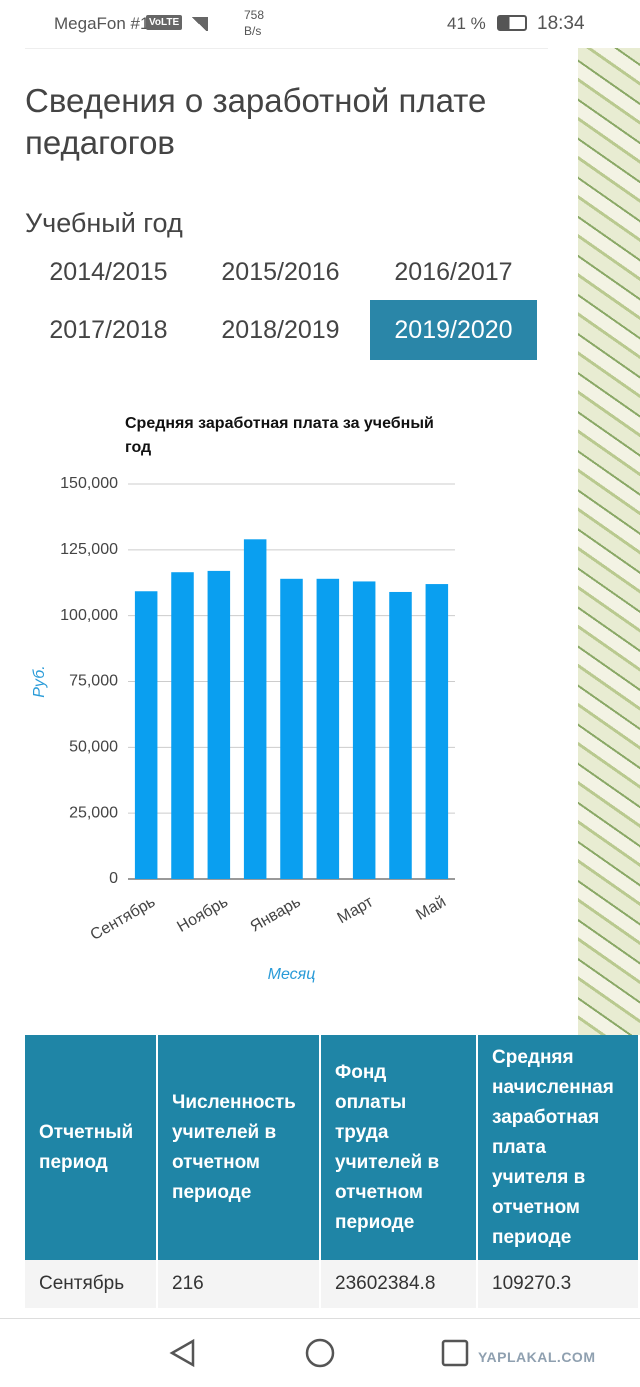 Image resolution: width=640 pixels, height=1387 pixels. I want to click on decoration, so click(609, 542).